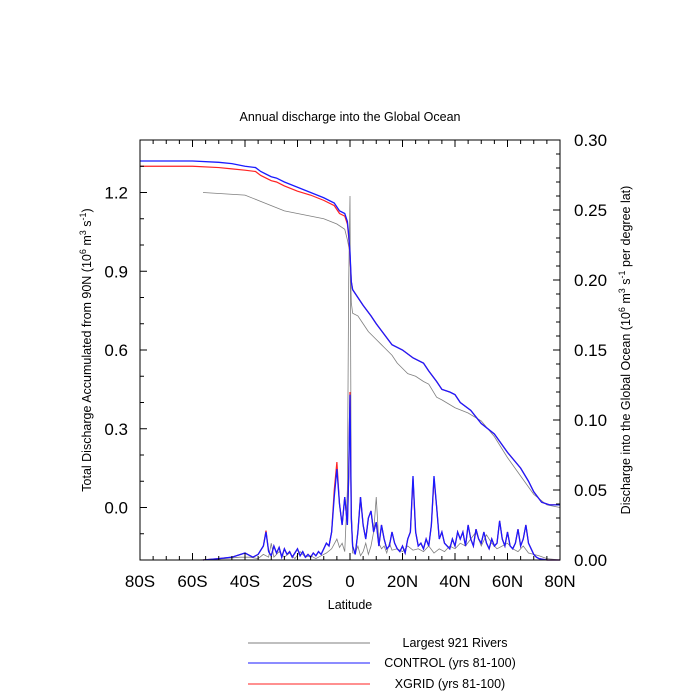 The height and width of the screenshot is (700, 700). What do you see at coordinates (450, 663) in the screenshot?
I see `legend-label-control: CONTROL (yrs 81-100)` at bounding box center [450, 663].